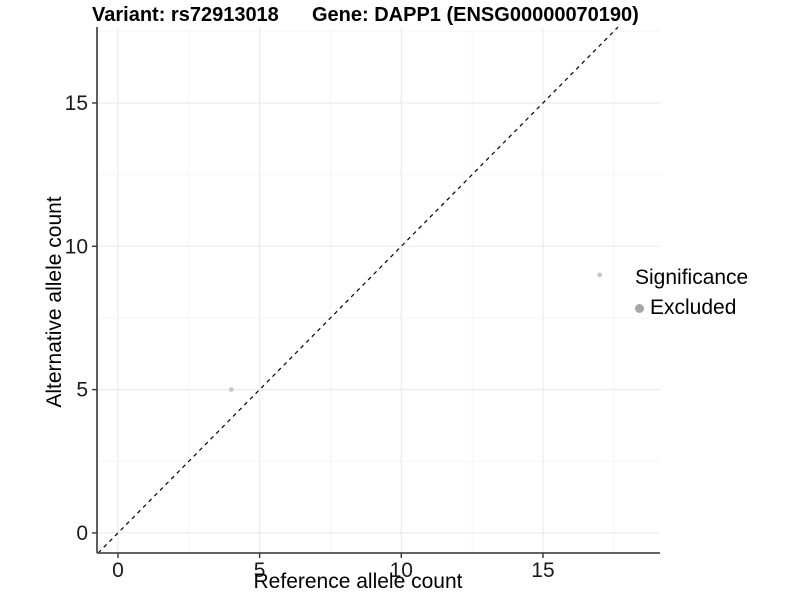 The image size is (800, 600). What do you see at coordinates (639, 308) in the screenshot?
I see `legend-key-dot-icon` at bounding box center [639, 308].